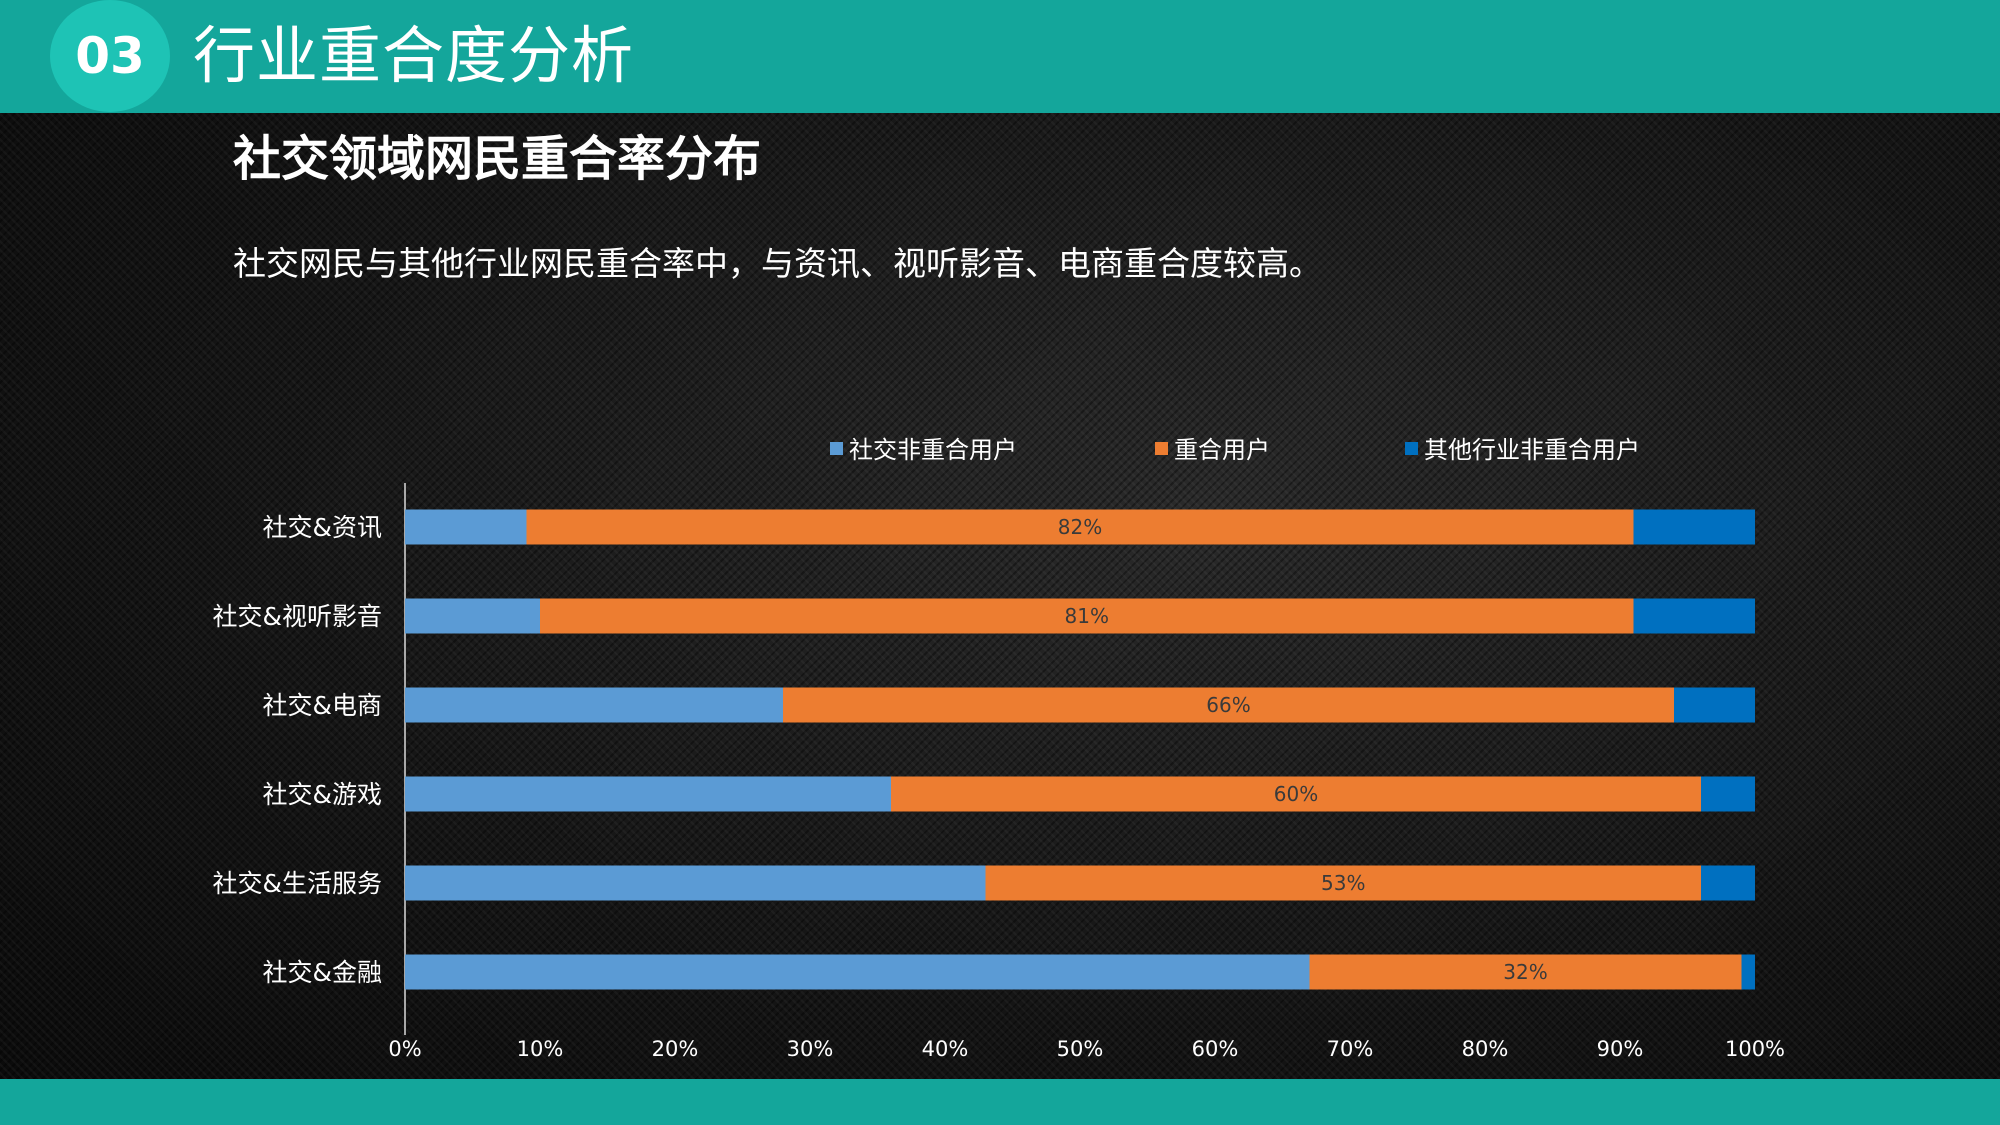 The height and width of the screenshot is (1125, 2000). I want to click on category-label: 社交&生活服务, so click(298, 883).